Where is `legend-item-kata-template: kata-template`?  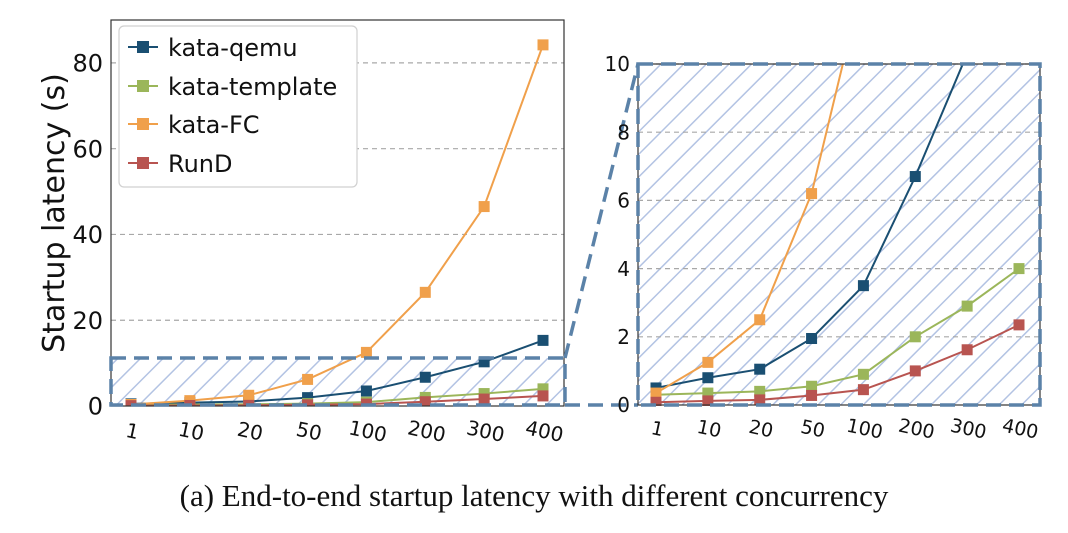
legend-item-kata-template: kata-template is located at coordinates (232, 87).